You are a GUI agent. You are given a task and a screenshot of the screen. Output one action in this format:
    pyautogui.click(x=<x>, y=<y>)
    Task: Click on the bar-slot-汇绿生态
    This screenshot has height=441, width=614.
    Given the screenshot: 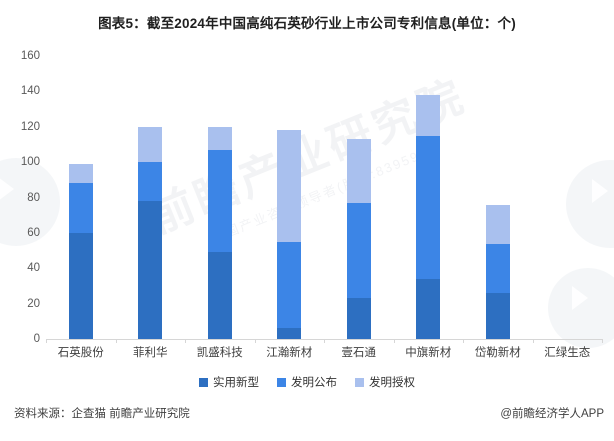 What is the action you would take?
    pyautogui.click(x=568, y=197)
    